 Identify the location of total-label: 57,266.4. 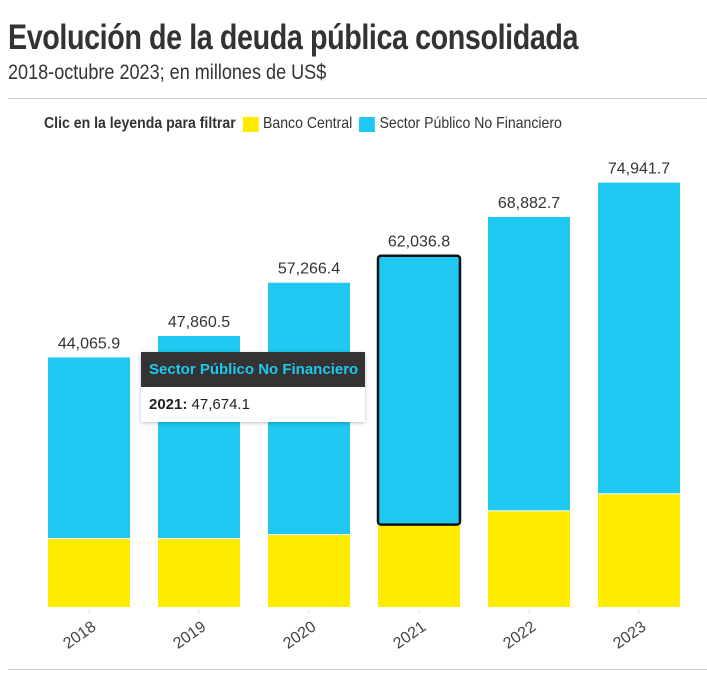
(309, 269).